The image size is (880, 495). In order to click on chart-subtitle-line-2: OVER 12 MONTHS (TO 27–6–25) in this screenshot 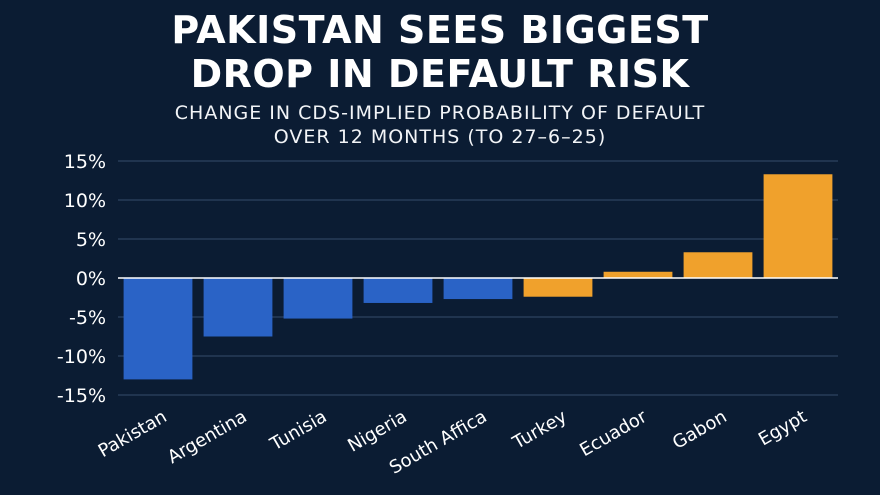, I will do `click(440, 137)`.